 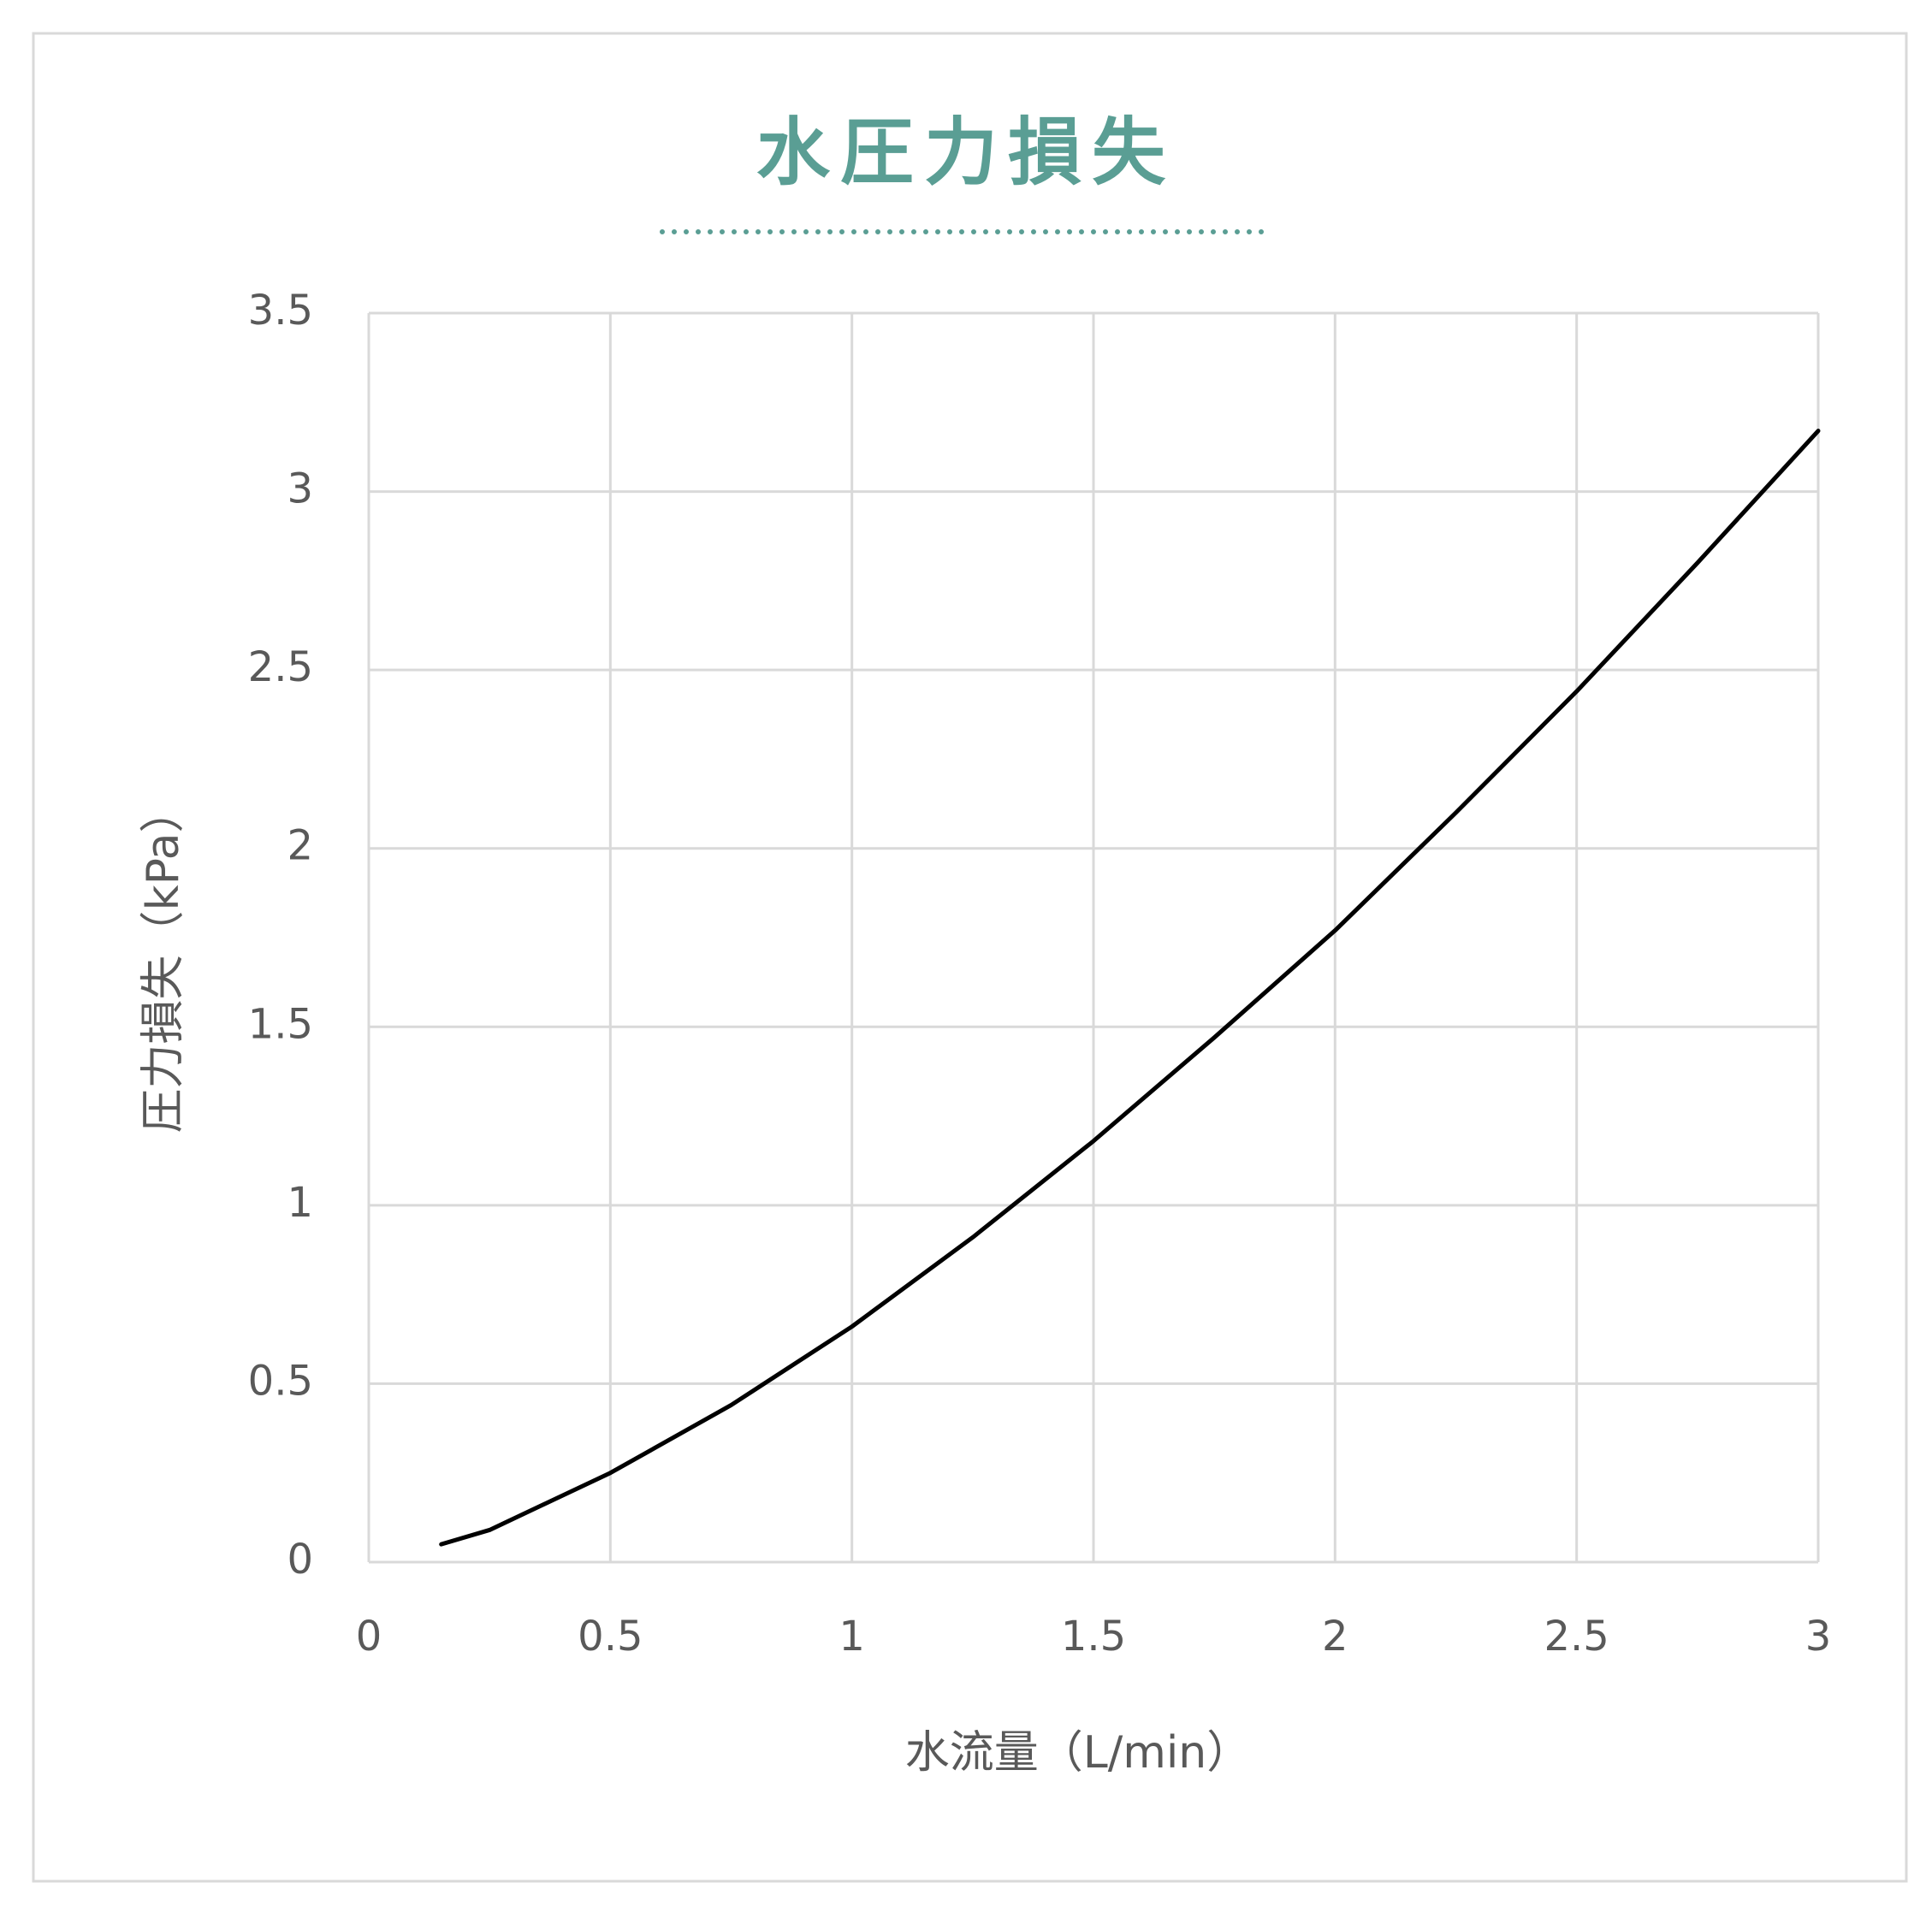 I want to click on y-tick-label: 2, so click(x=300, y=846).